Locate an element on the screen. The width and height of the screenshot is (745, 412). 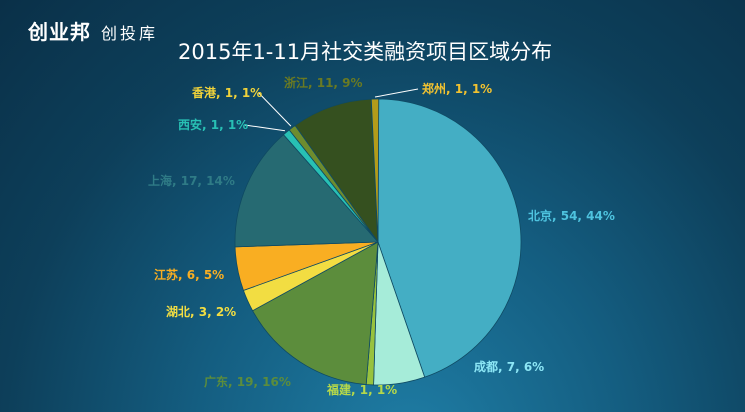
slice-label-8: 香港, 1, 1% is located at coordinates (226, 92).